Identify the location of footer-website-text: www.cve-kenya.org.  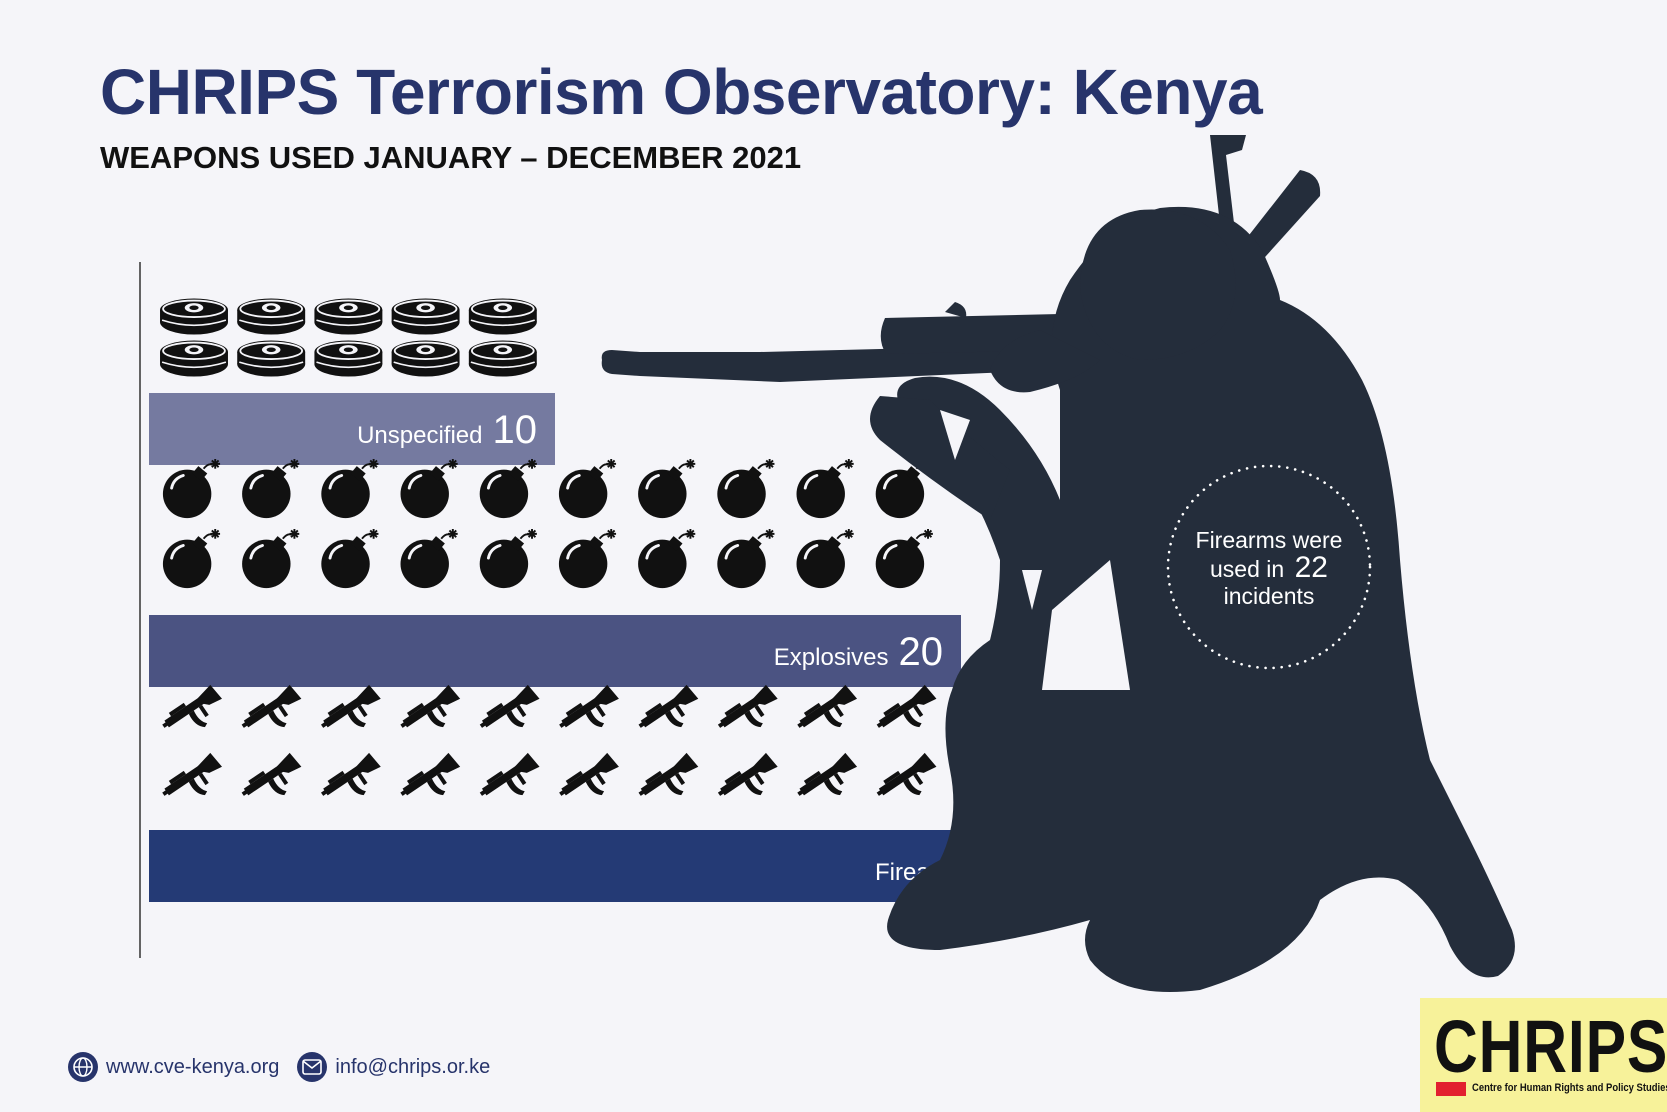
(193, 1066).